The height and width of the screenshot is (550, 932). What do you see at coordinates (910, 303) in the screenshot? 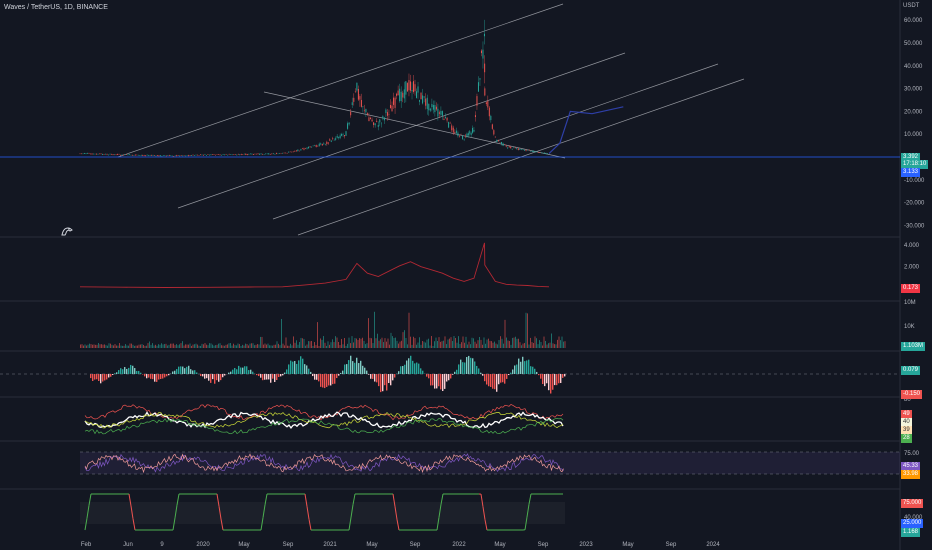
I see `volume-axis-label: 10M` at bounding box center [910, 303].